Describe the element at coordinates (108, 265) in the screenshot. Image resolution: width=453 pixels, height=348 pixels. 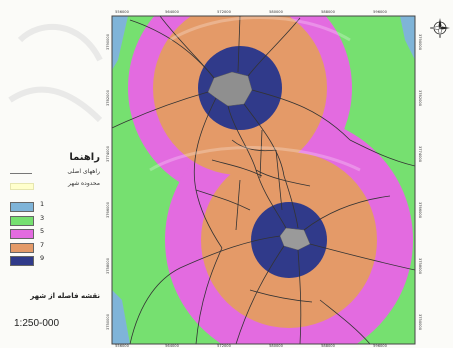
I see `grid-label-left: 3758000` at that location.